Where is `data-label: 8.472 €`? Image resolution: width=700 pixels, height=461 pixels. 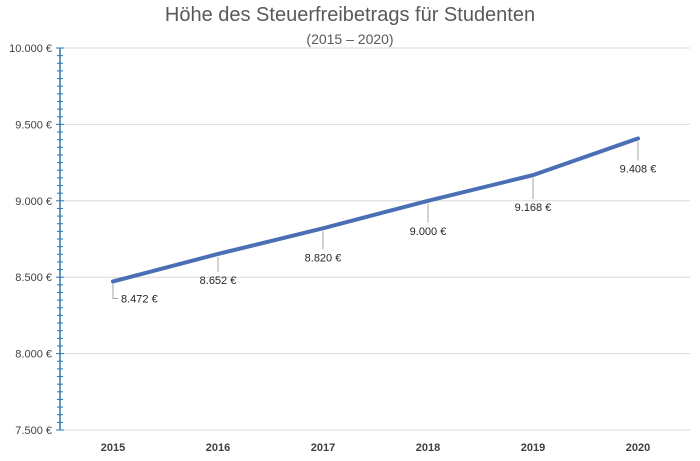 data-label: 8.472 € is located at coordinates (139, 299).